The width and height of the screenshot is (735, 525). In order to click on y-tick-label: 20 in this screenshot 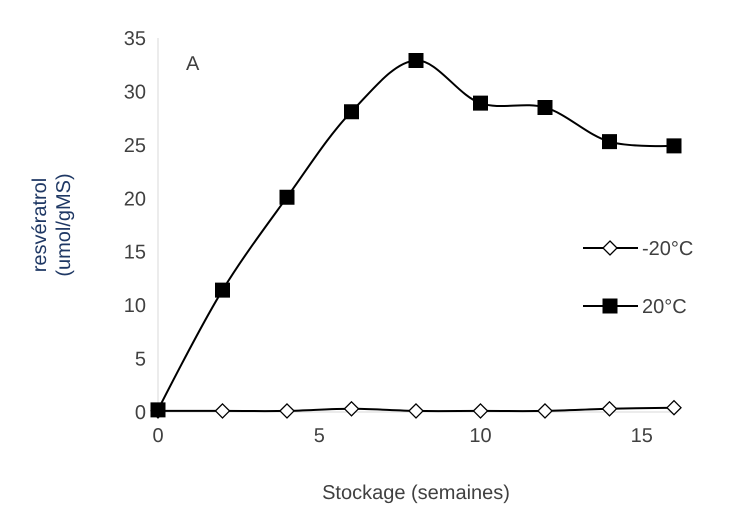, I will do `click(135, 199)`.